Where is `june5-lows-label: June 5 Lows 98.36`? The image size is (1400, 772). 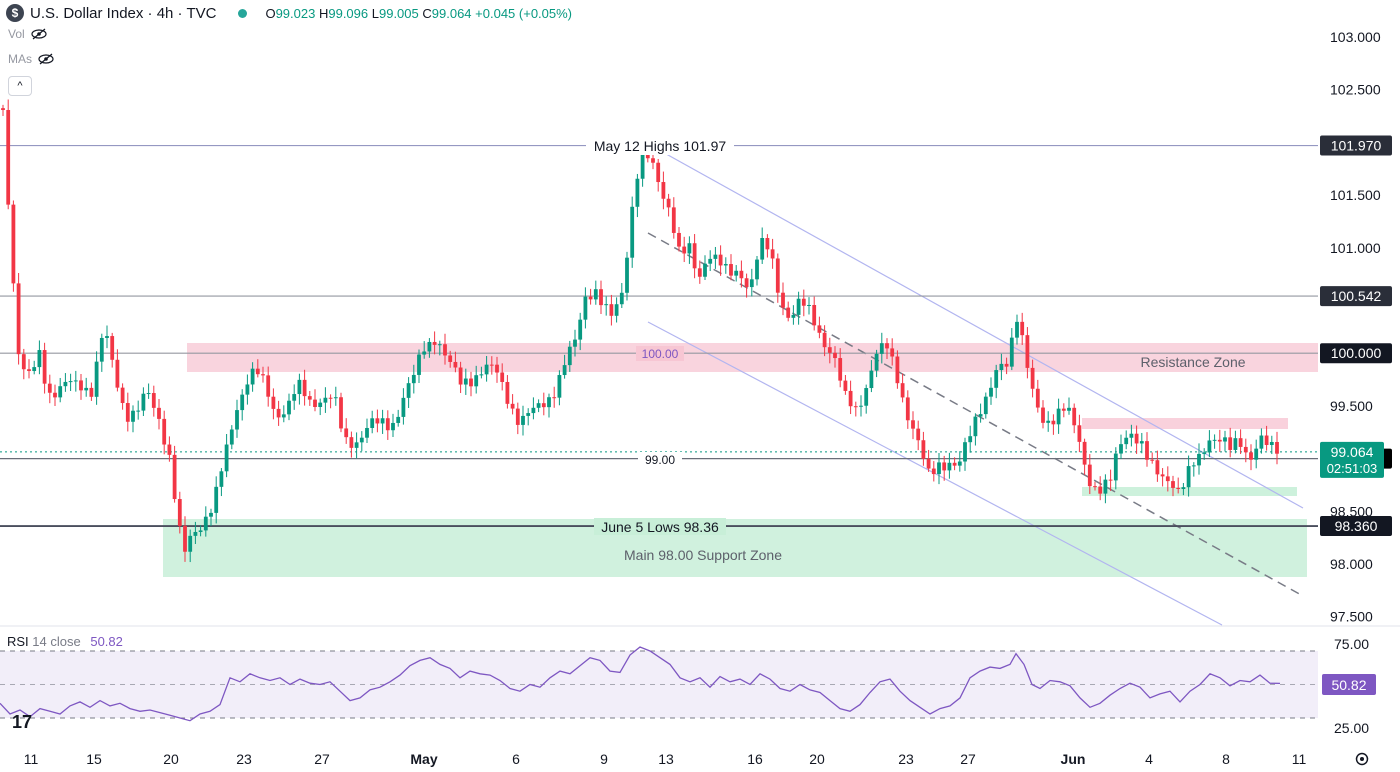
june5-lows-label: June 5 Lows 98.36 is located at coordinates (660, 527).